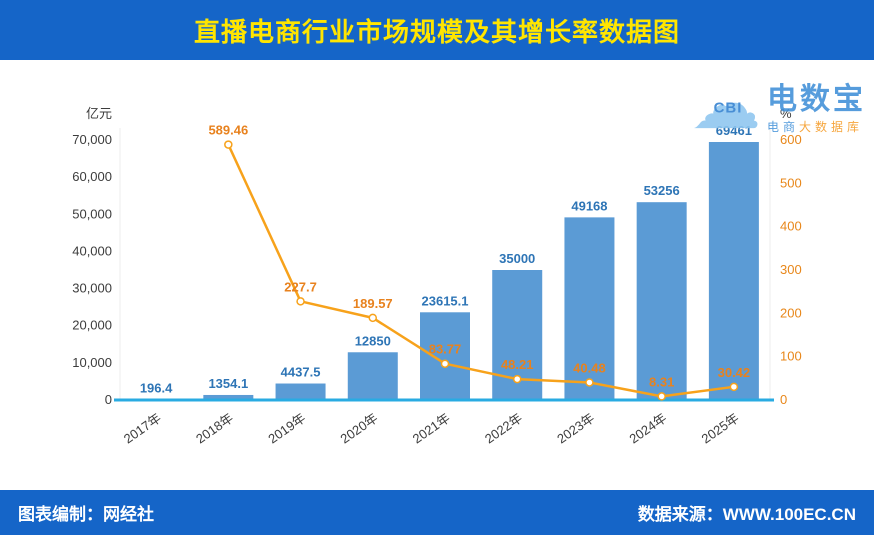 This screenshot has height=535, width=874. I want to click on right-tick-2: 200, so click(791, 312).